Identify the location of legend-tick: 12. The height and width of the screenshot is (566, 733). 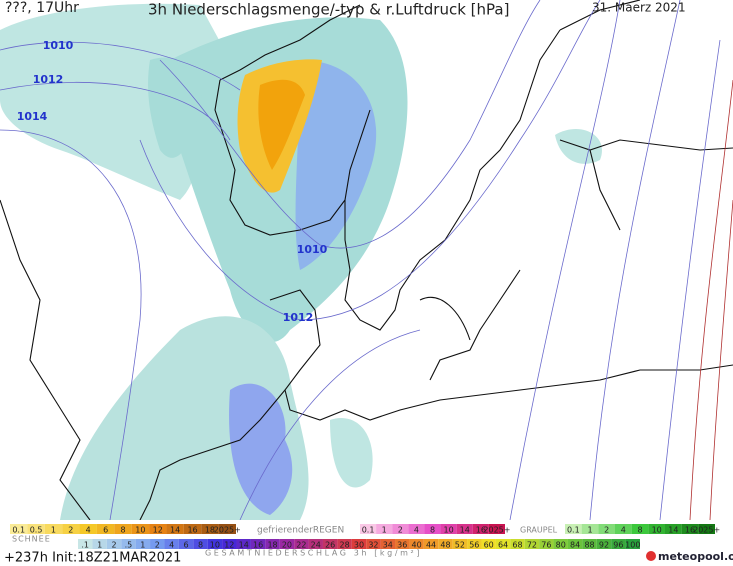
(158, 530).